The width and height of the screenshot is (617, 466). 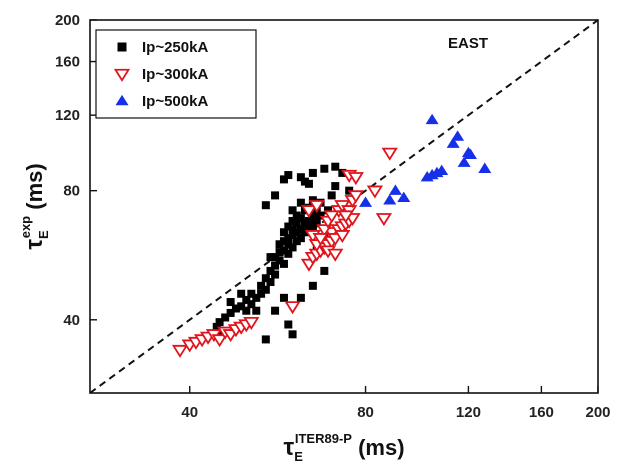 What do you see at coordinates (175, 101) in the screenshot?
I see `legend-label: Ip~500kA` at bounding box center [175, 101].